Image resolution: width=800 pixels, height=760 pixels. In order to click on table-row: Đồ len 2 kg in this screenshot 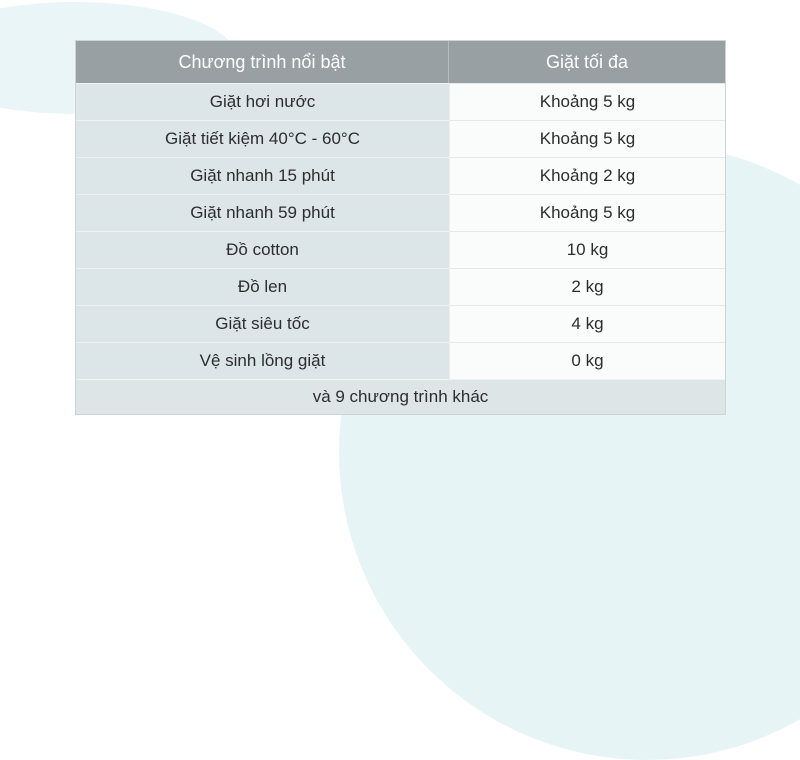, I will do `click(400, 286)`.